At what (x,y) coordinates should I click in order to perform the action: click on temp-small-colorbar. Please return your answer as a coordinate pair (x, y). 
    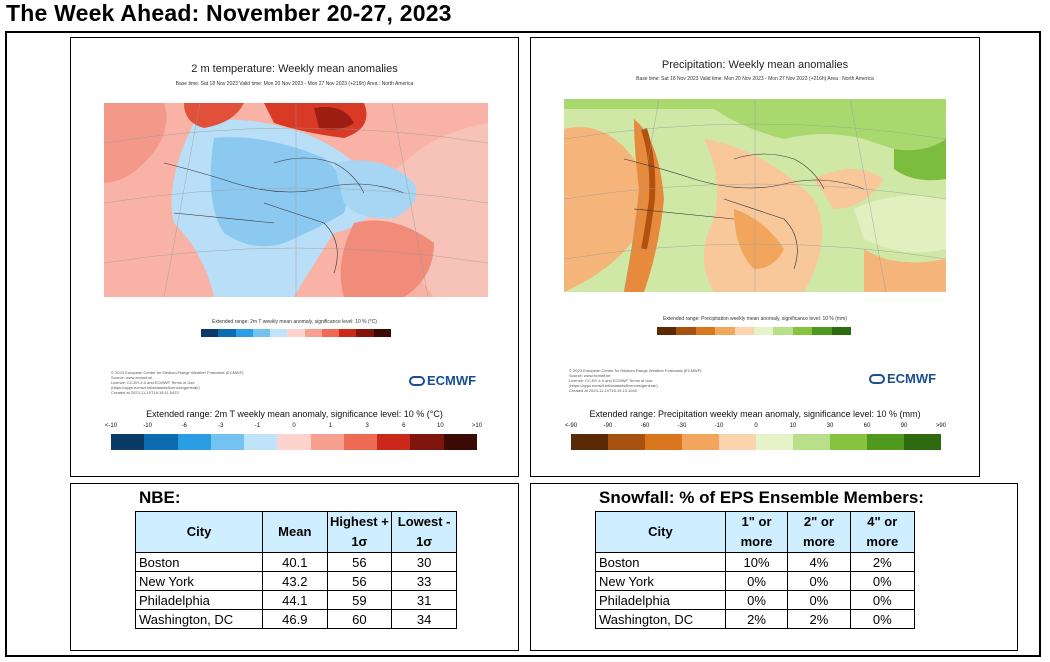
    Looking at the image, I should click on (296, 333).